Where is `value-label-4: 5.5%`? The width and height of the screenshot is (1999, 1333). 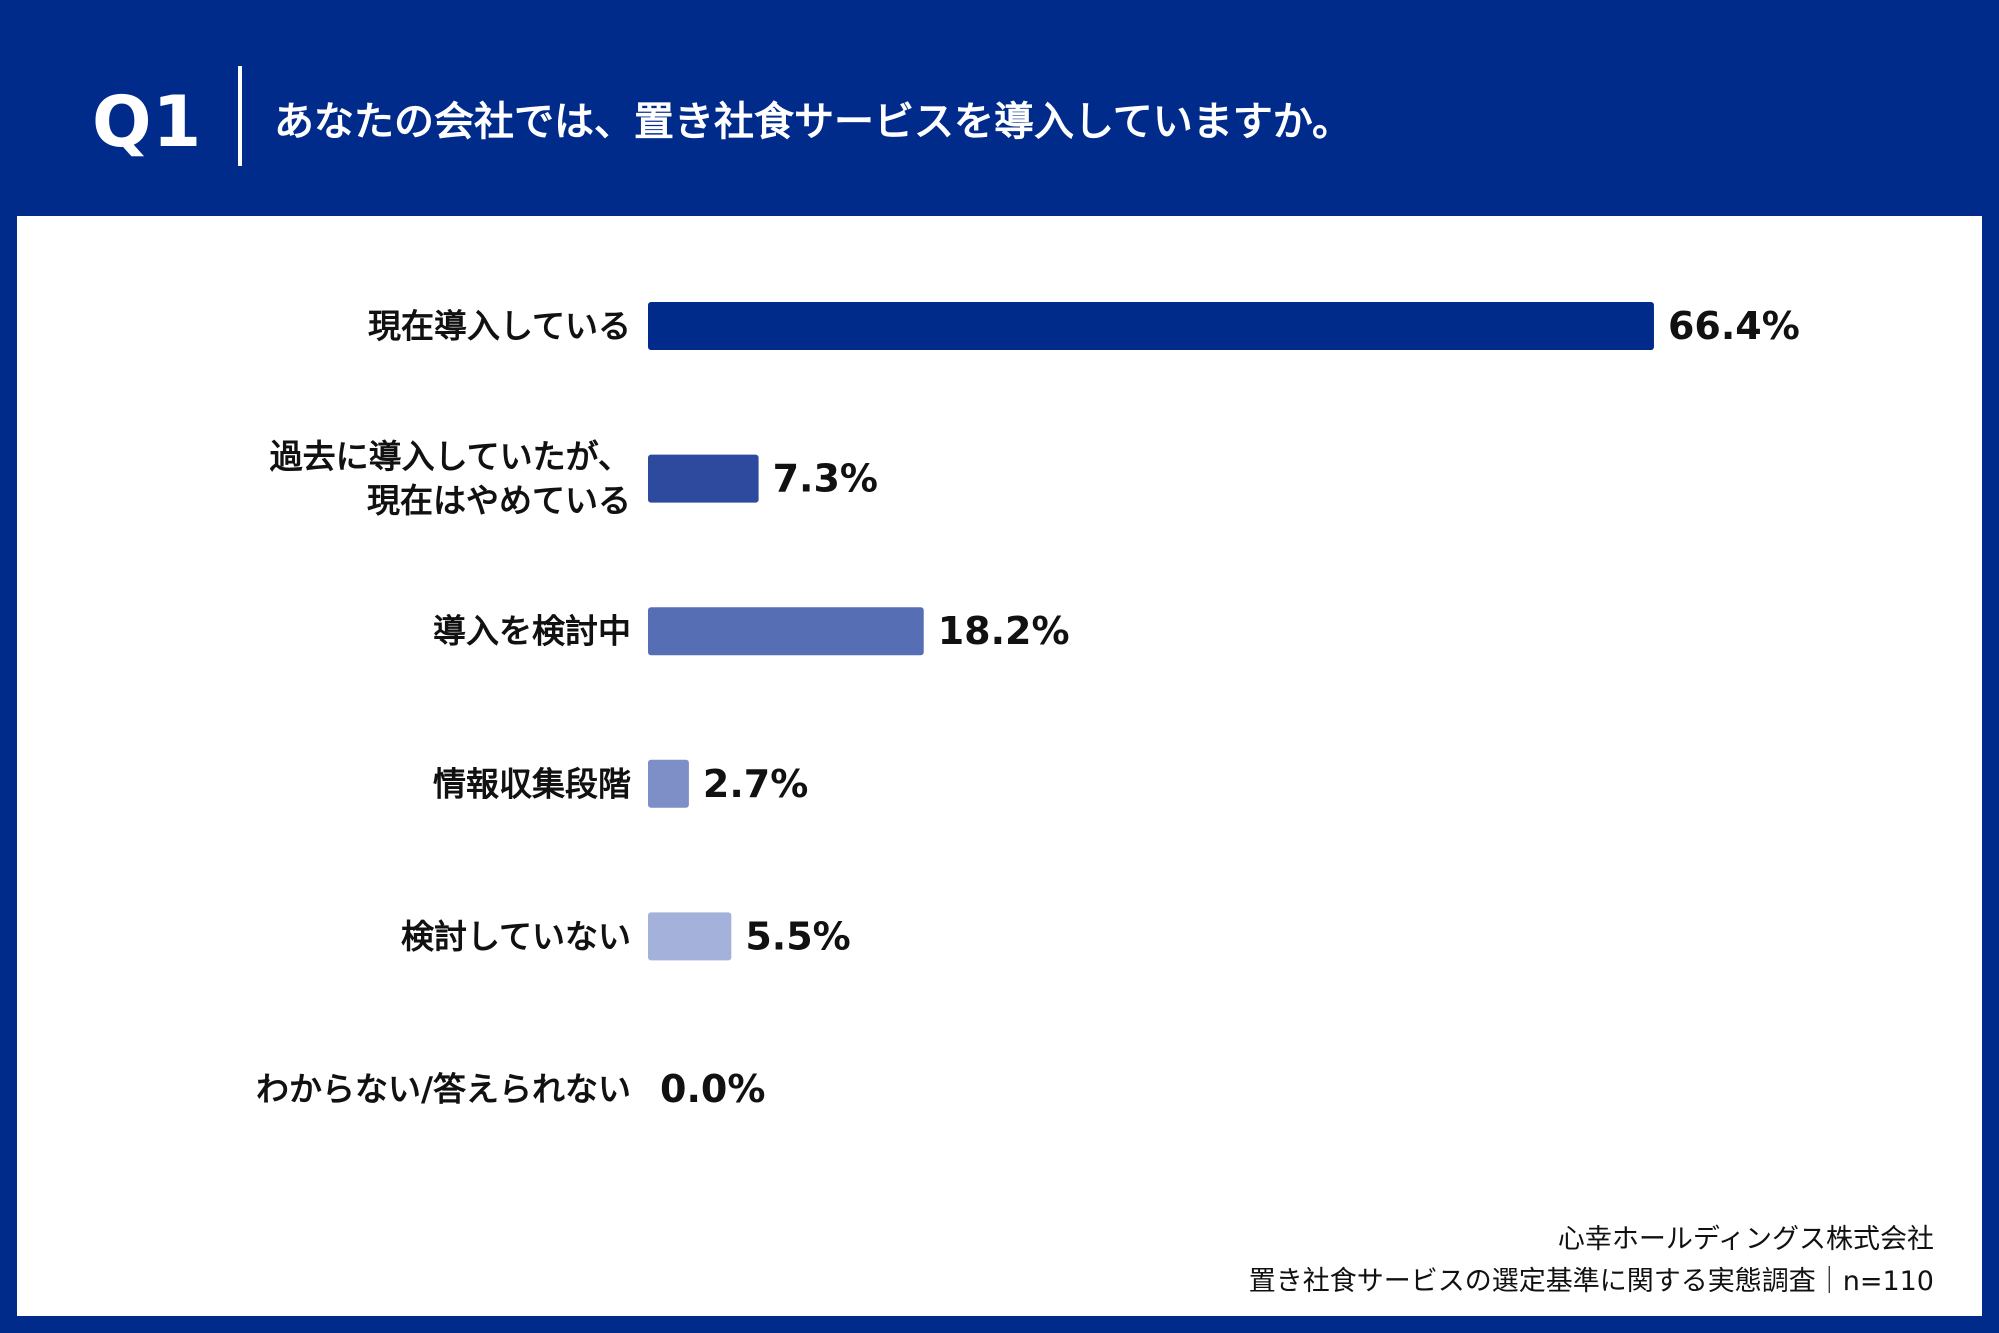 value-label-4: 5.5% is located at coordinates (797, 936).